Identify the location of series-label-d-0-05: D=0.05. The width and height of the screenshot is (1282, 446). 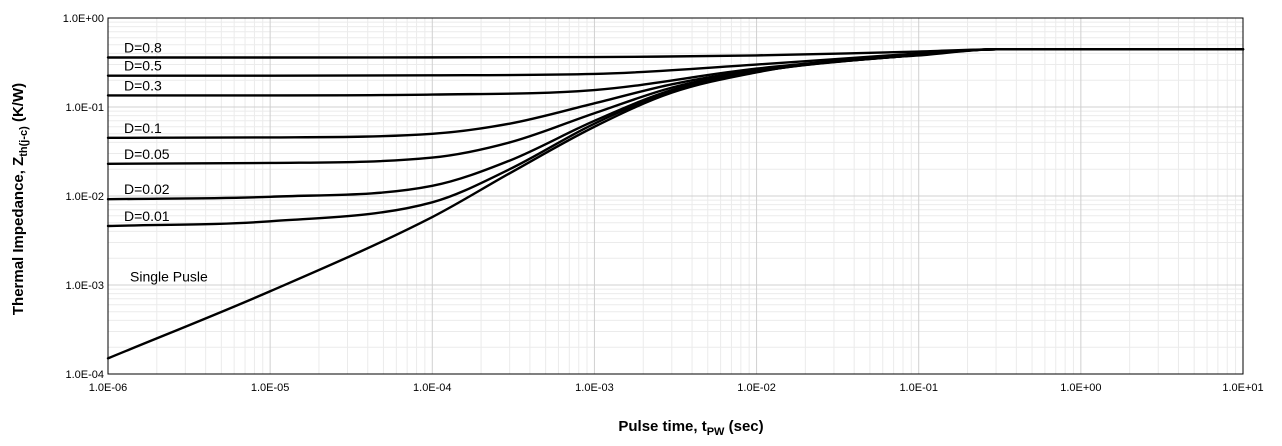
(147, 154).